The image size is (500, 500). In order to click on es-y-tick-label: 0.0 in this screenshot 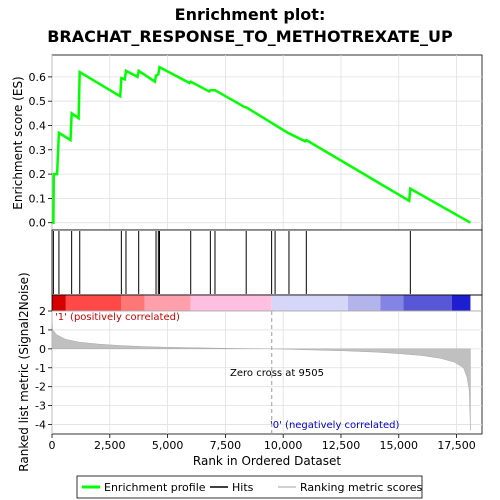, I will do `click(38, 223)`.